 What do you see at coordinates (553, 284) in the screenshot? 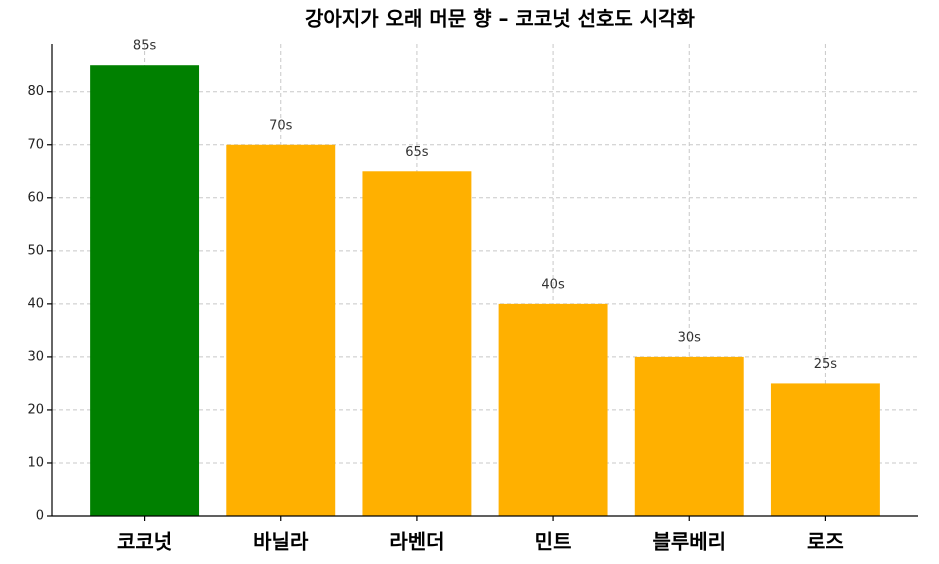
I see `value-label: 40s` at bounding box center [553, 284].